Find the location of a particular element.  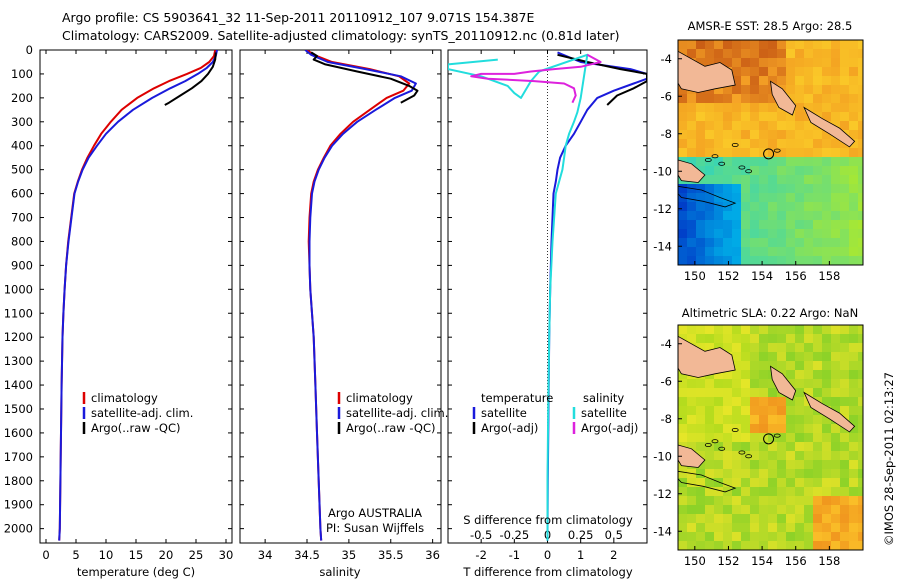

depth-tick-label: 400 is located at coordinates (22, 146).